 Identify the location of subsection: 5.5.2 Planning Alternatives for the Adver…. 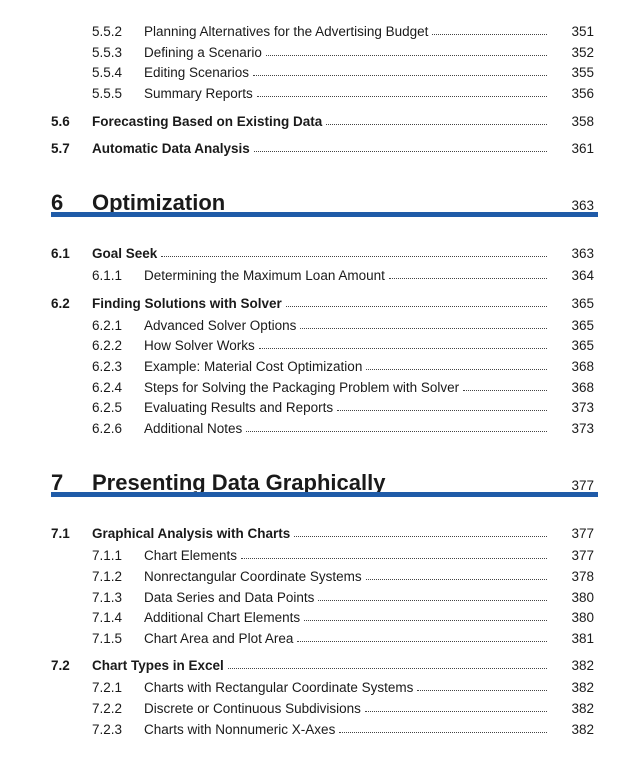
(322, 31).